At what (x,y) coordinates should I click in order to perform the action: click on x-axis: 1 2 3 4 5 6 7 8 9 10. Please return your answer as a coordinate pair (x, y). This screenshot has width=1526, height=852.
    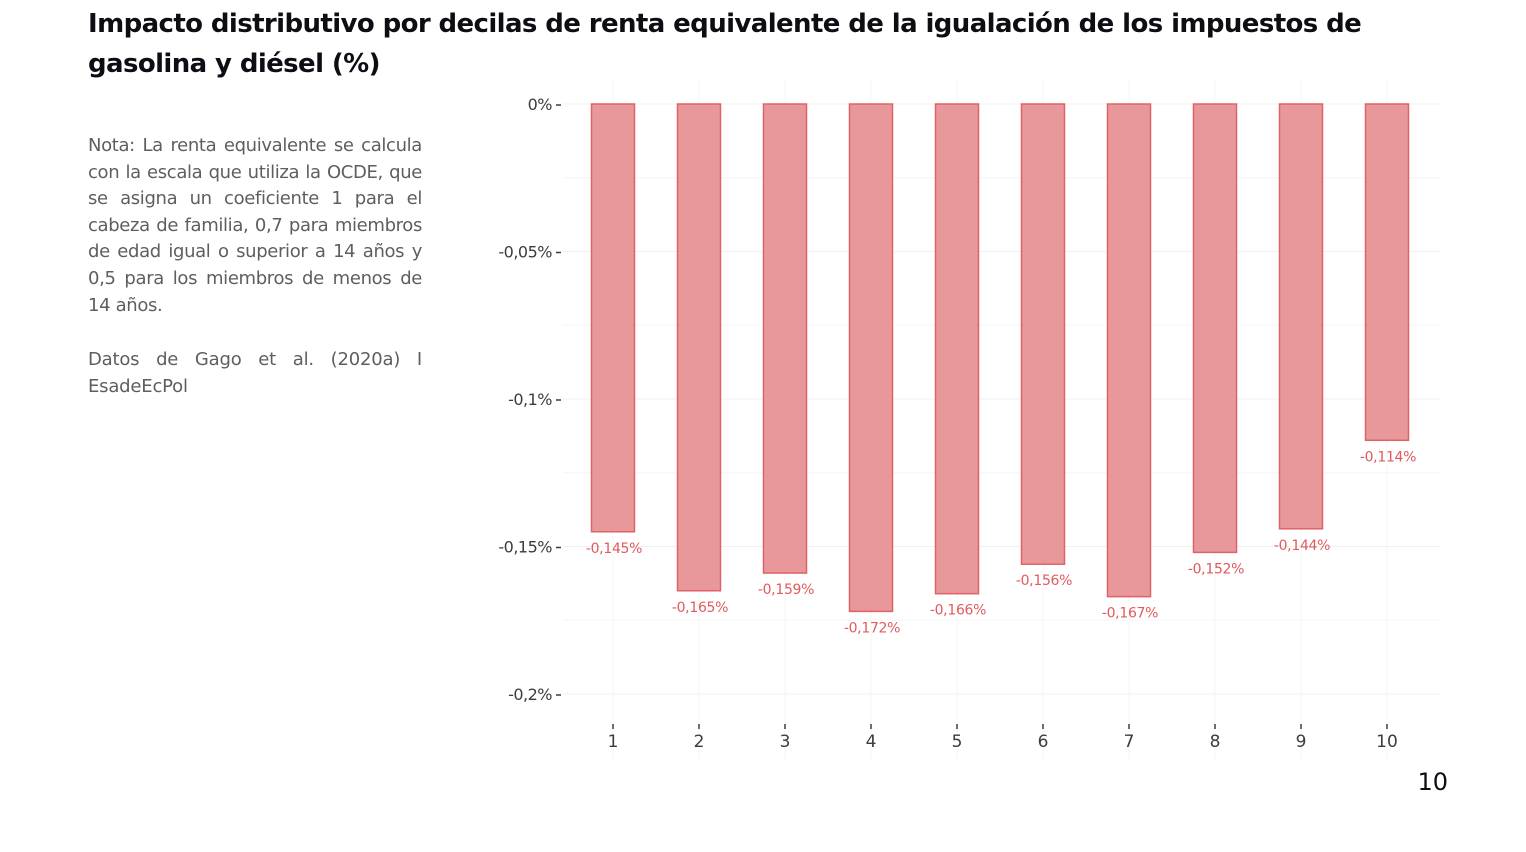
    Looking at the image, I should click on (1003, 738).